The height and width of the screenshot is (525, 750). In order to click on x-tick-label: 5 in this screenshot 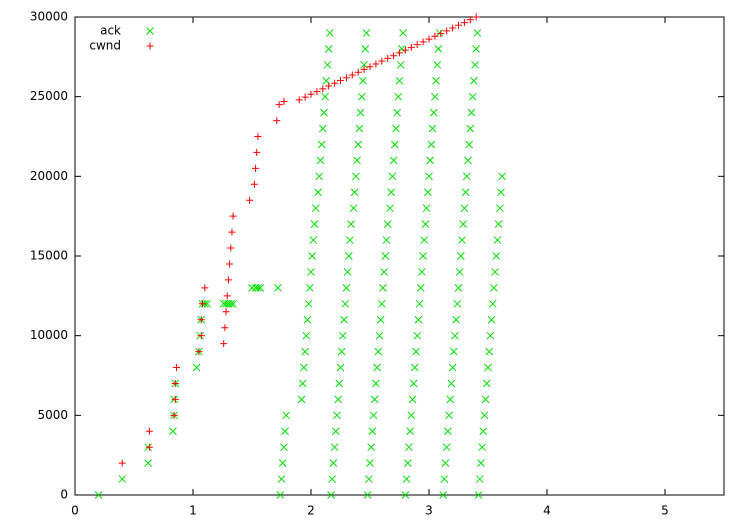, I will do `click(665, 511)`.